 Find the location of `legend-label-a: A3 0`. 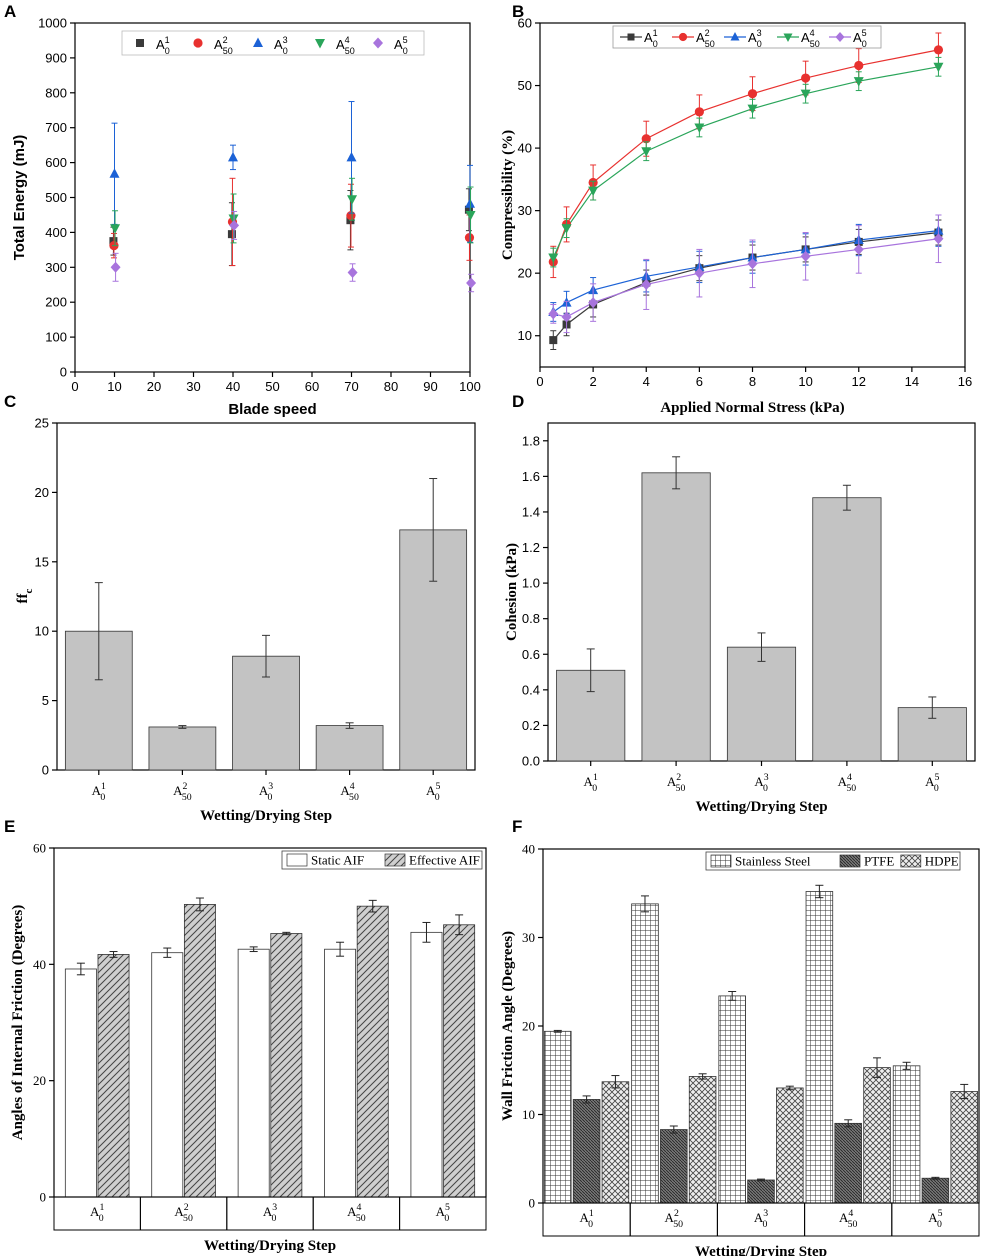

legend-label-a: A3 0 is located at coordinates (281, 45).